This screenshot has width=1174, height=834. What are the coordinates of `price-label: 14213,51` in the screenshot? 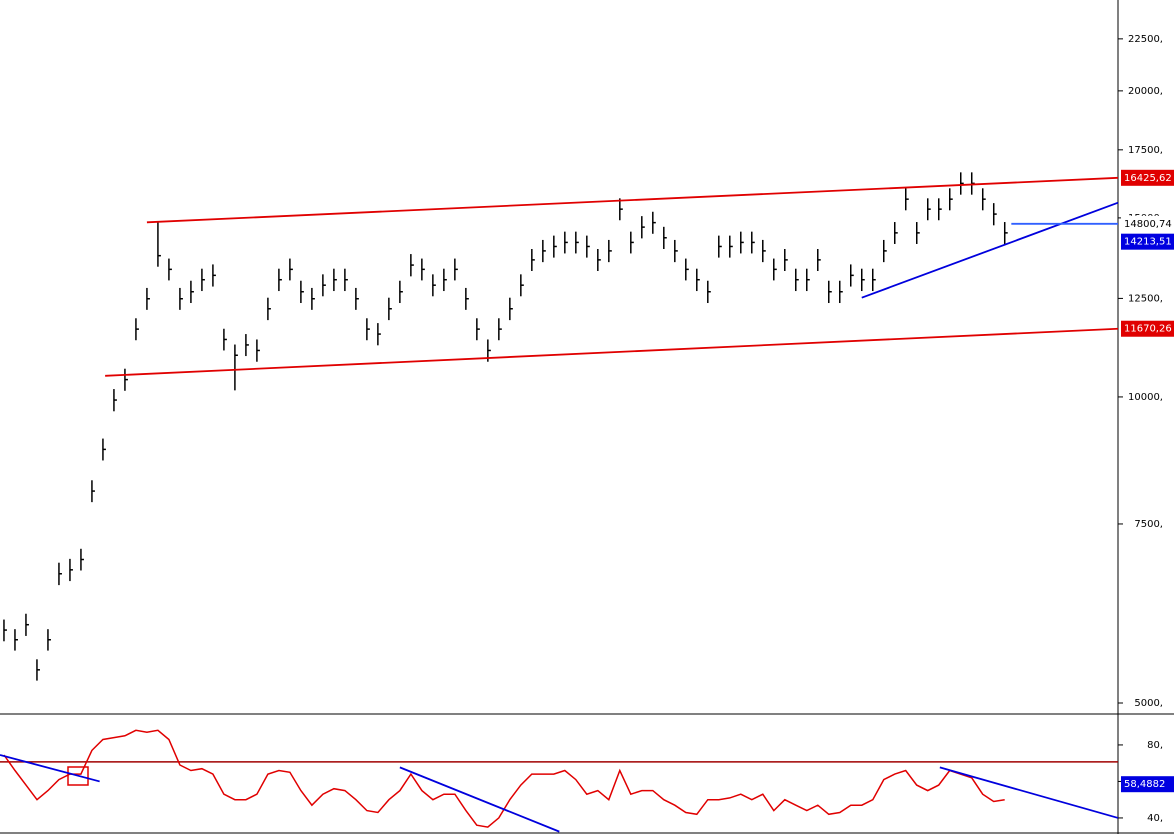 It's located at (1148, 242).